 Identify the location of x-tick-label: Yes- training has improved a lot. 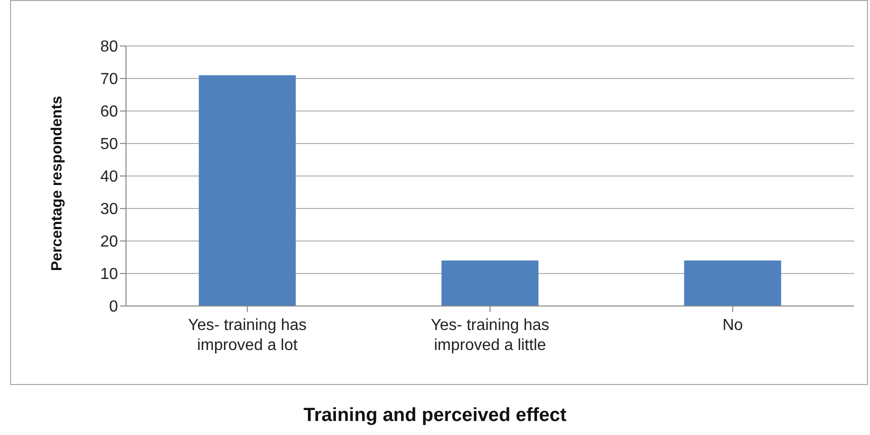
(247, 335).